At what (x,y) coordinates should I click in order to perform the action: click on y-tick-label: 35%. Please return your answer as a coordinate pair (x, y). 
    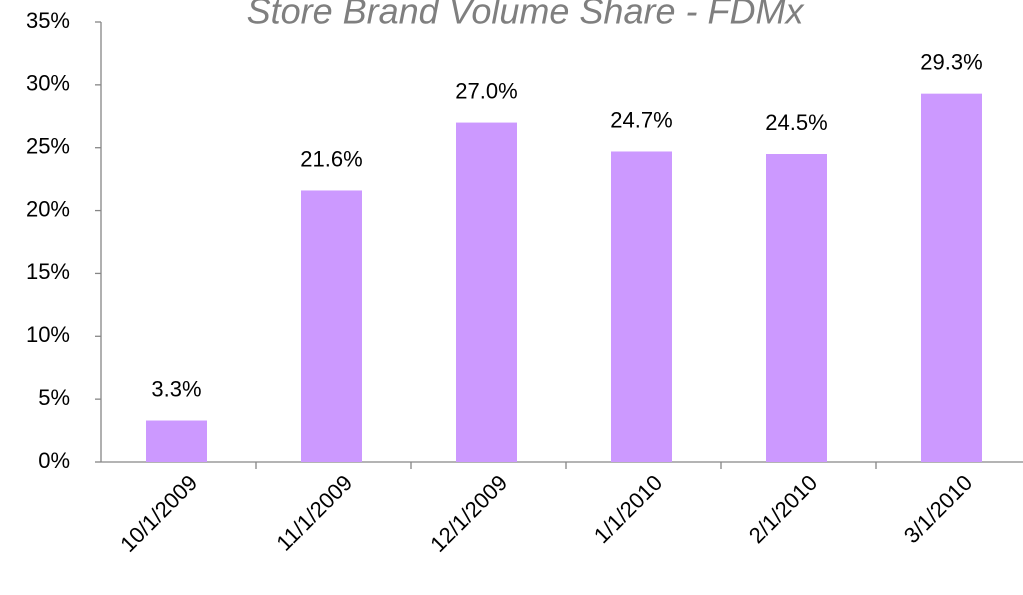
    Looking at the image, I should click on (48, 20).